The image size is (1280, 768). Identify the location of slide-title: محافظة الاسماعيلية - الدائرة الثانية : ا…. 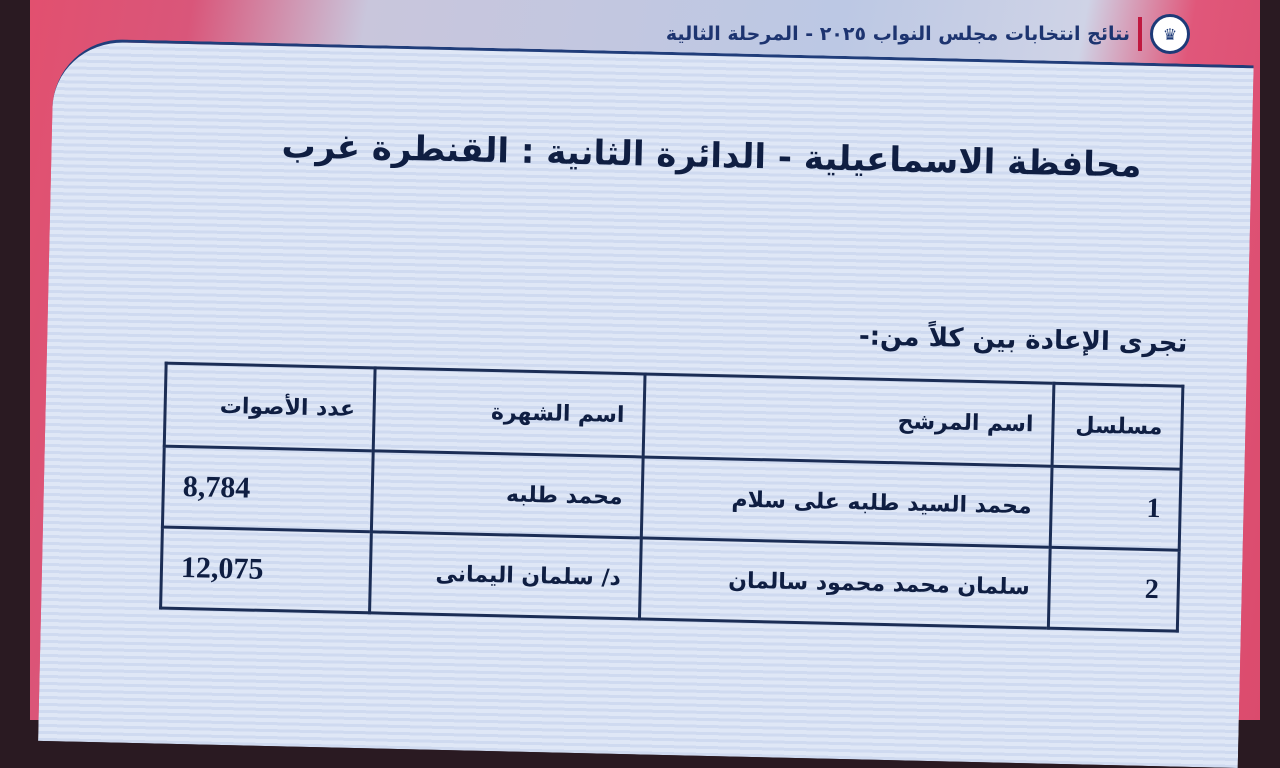
(711, 156).